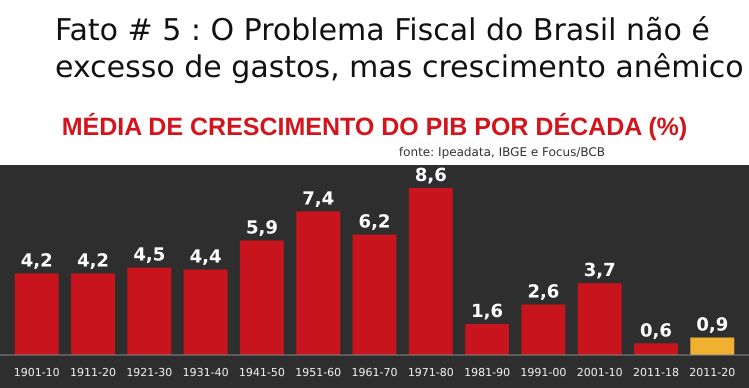 This screenshot has height=388, width=749. I want to click on x-tick-label: 1981-90, so click(487, 372).